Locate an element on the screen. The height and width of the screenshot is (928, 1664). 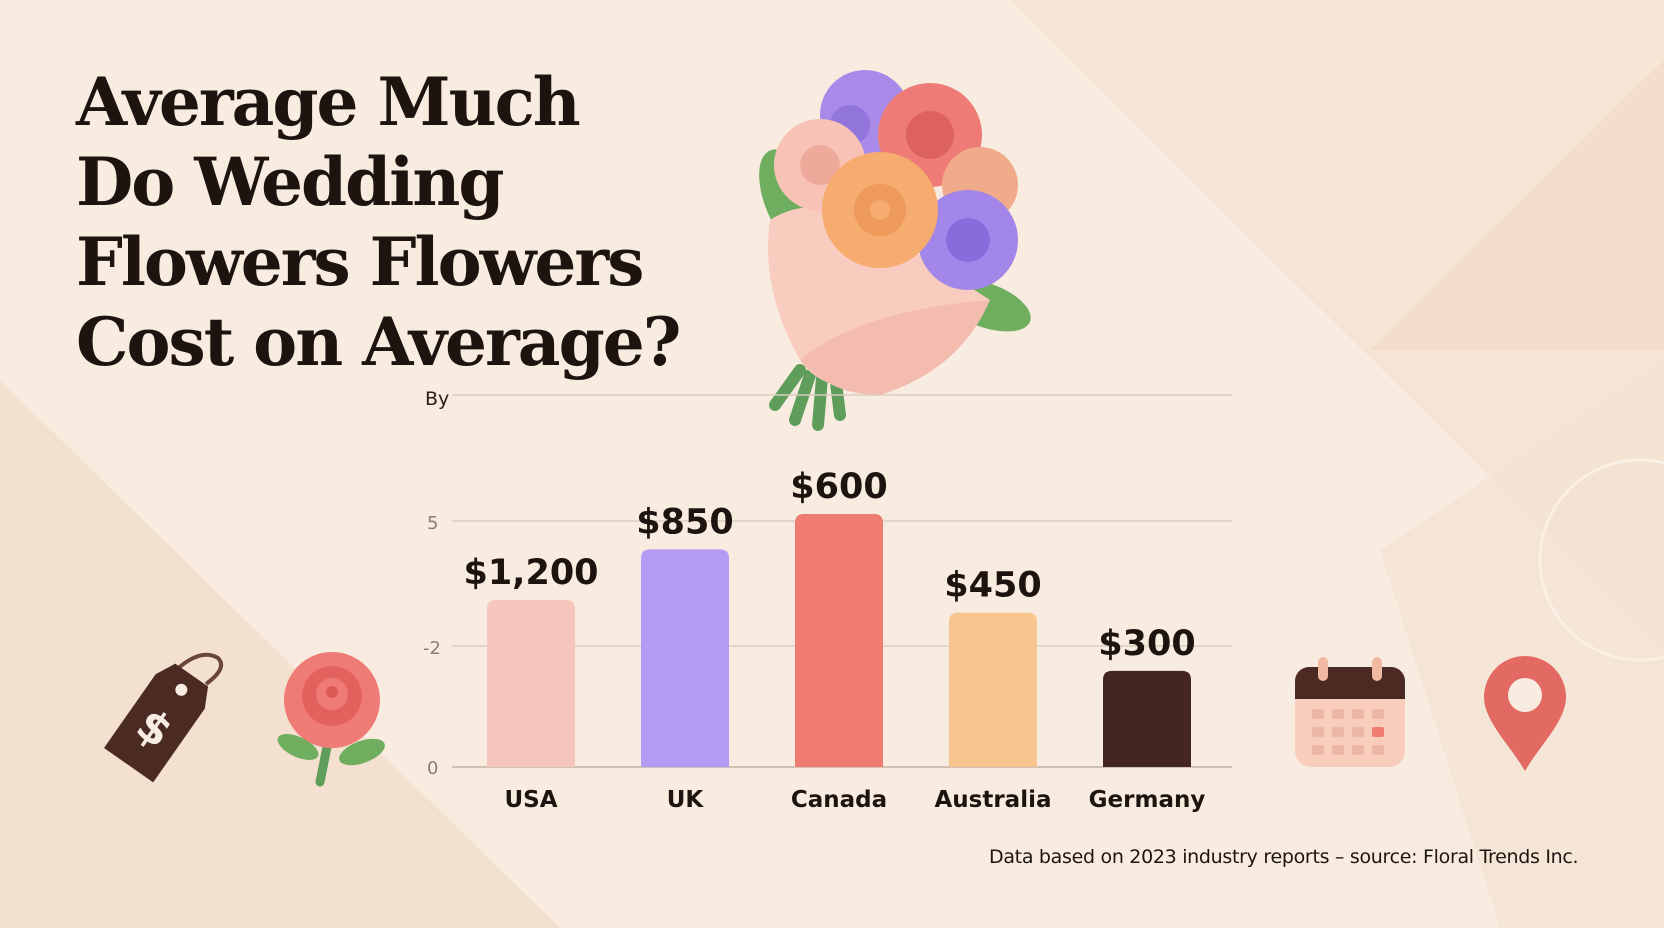
x-tick-label: UK is located at coordinates (686, 800).